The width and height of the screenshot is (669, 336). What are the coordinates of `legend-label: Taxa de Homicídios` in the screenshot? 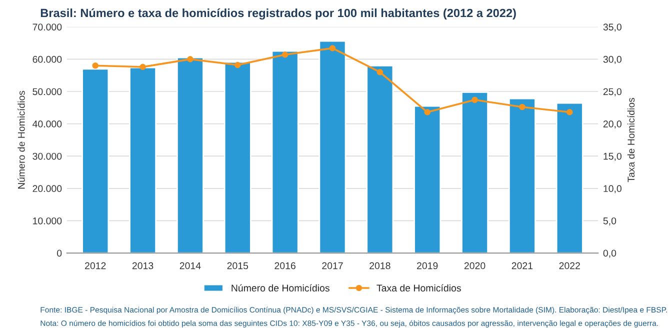 It's located at (418, 288).